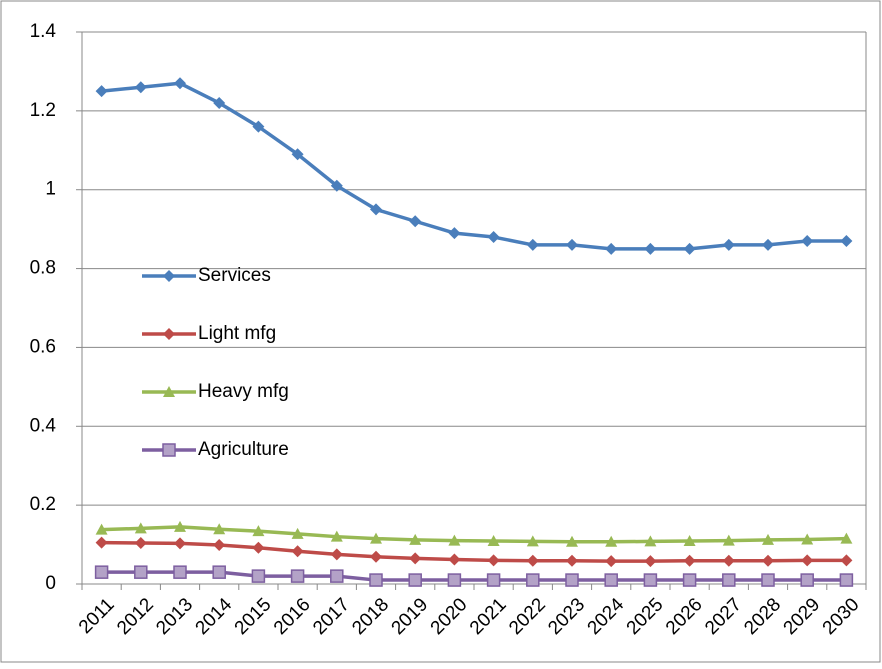 The height and width of the screenshot is (669, 882). I want to click on y-tick-label: 0.4, so click(43, 425).